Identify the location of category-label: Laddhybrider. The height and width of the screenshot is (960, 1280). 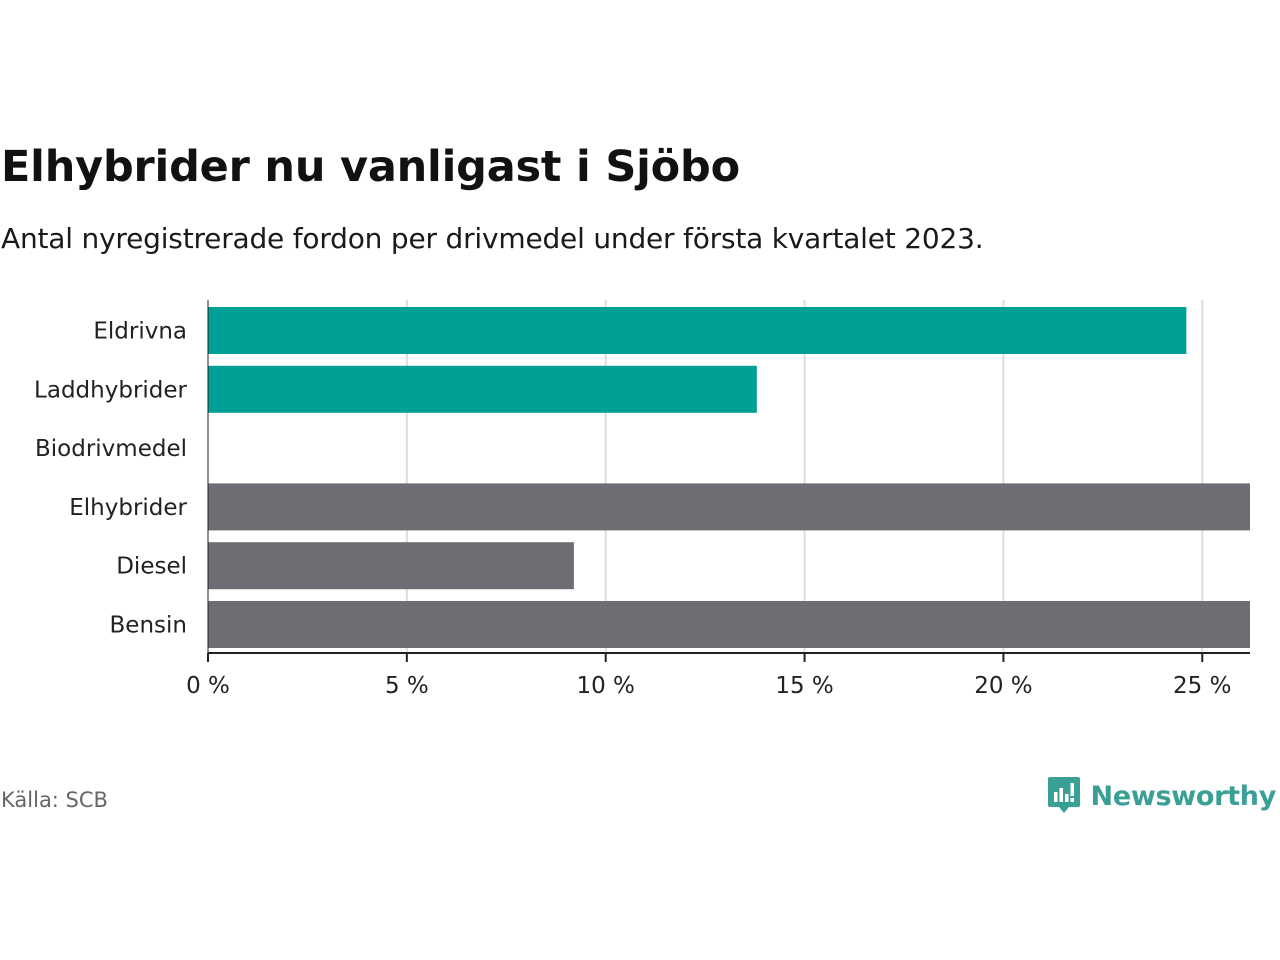
(110, 390).